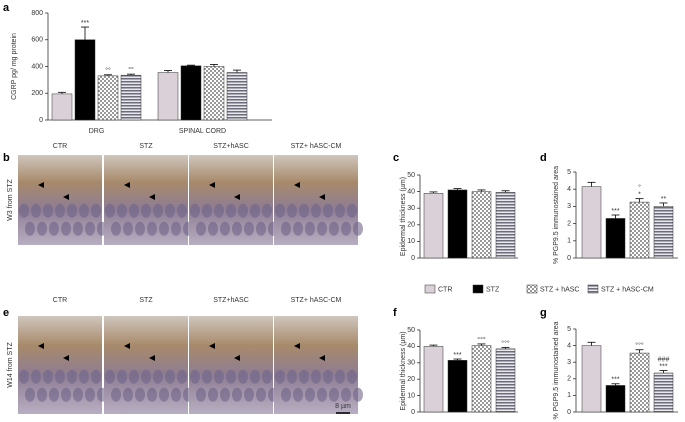 This screenshot has height=422, width=685. Describe the element at coordinates (343, 406) in the screenshot. I see `scale-bar-label: 8 µm` at that location.